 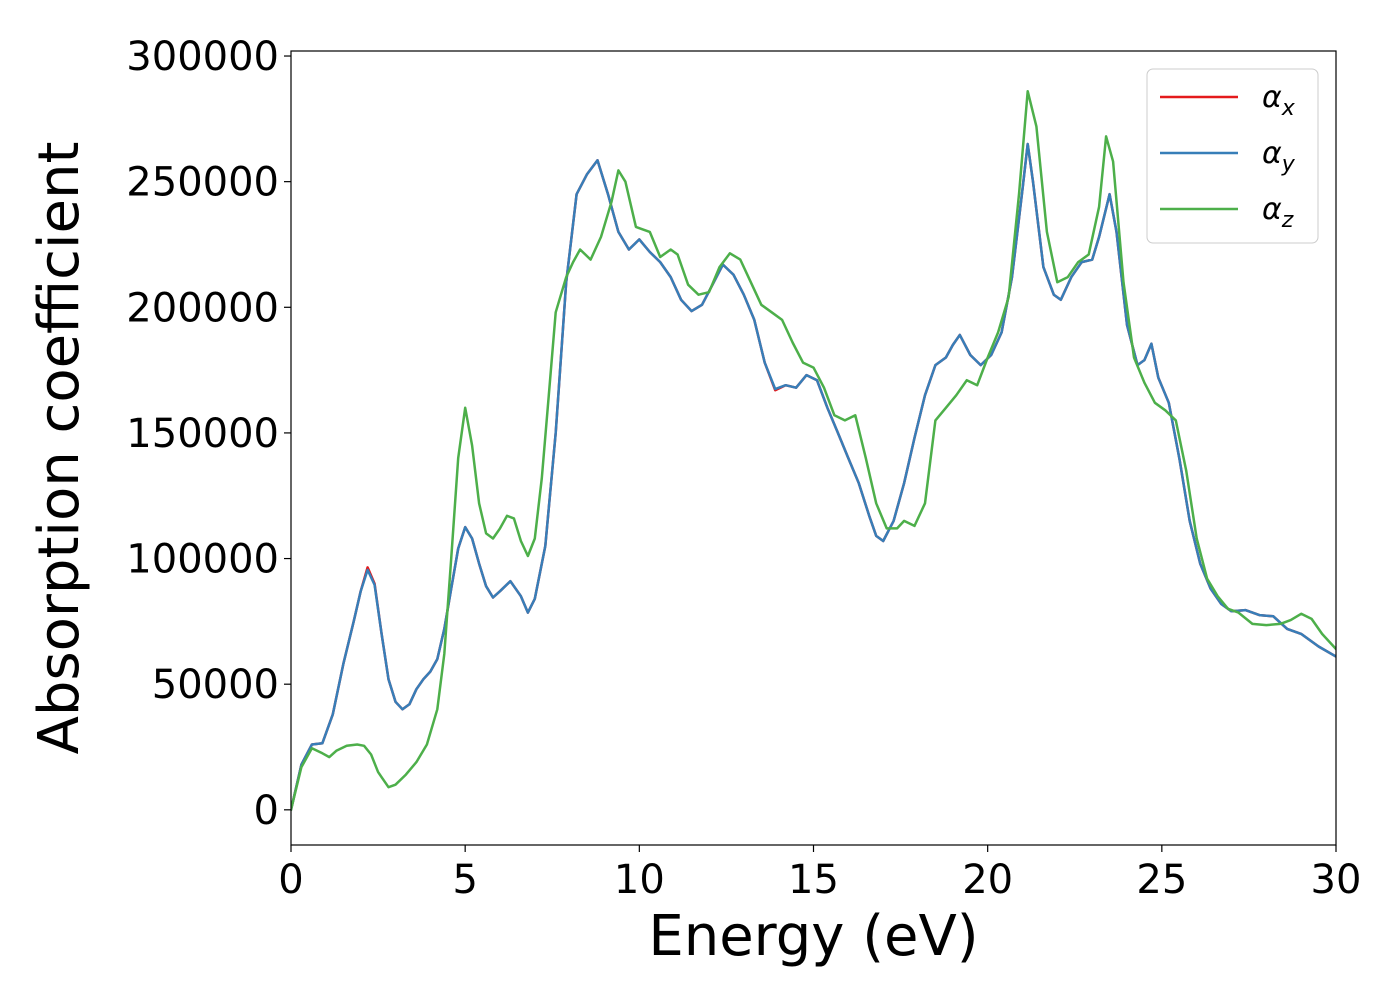 I want to click on y-axis: 0 50000 100000 150000 200000 250000 300000, so click(x=208, y=434).